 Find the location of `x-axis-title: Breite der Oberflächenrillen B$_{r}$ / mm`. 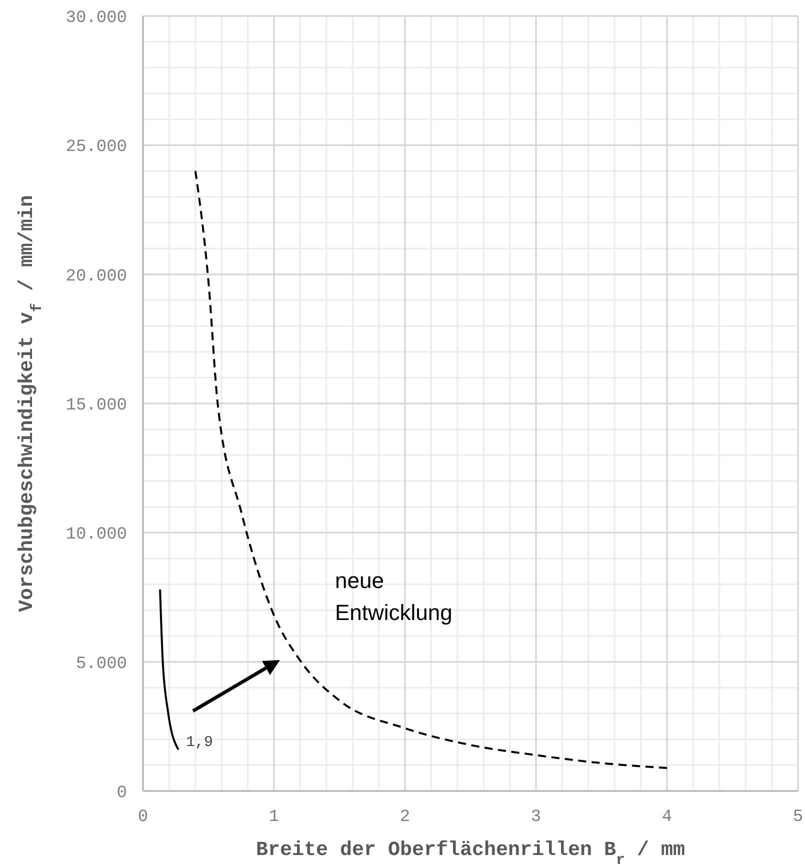

x-axis-title: Breite der Oberflächenrillen B$_{r}$ / mm is located at coordinates (471, 853).